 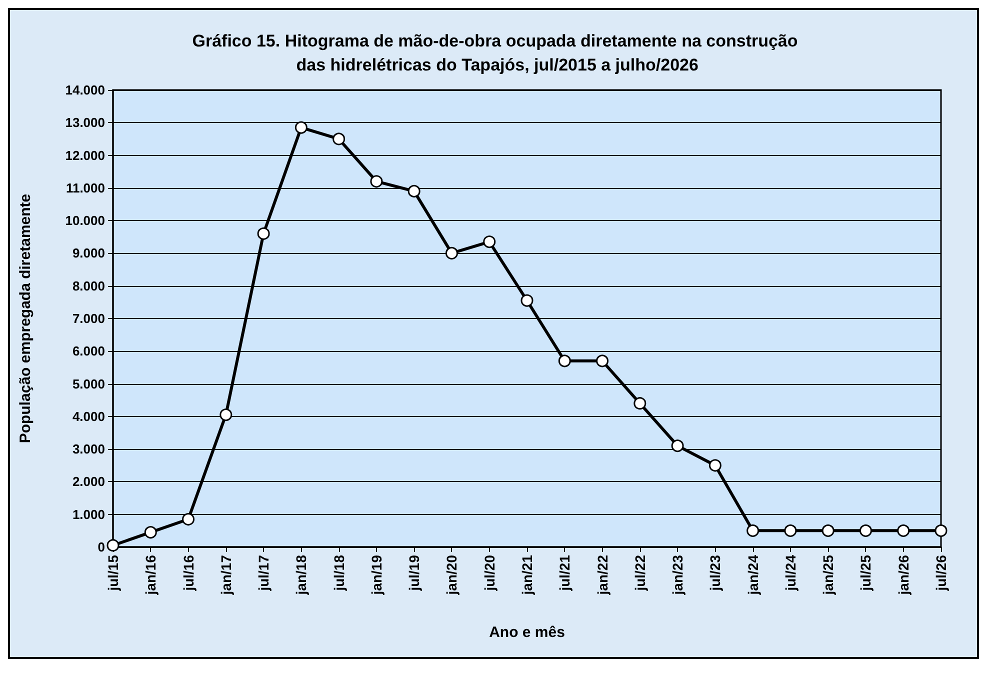 I want to click on y-tick-label: 11.000, so click(x=85, y=188).